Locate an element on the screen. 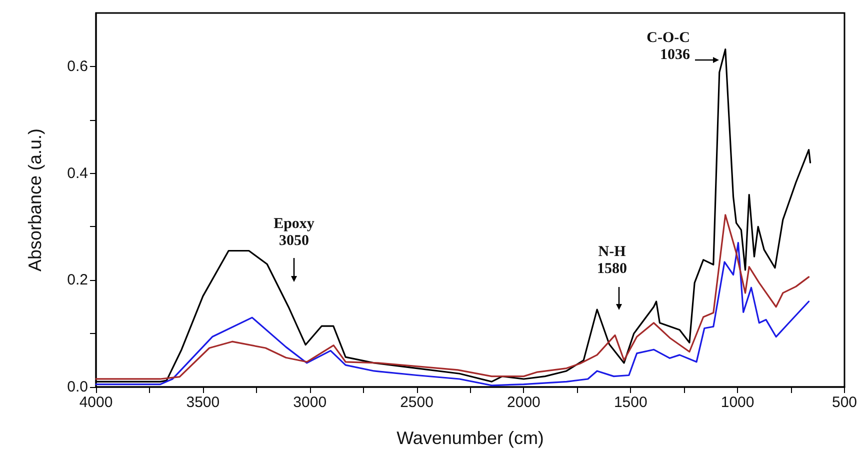 This screenshot has height=456, width=860. y-tick-label: 0.4 is located at coordinates (77, 173).